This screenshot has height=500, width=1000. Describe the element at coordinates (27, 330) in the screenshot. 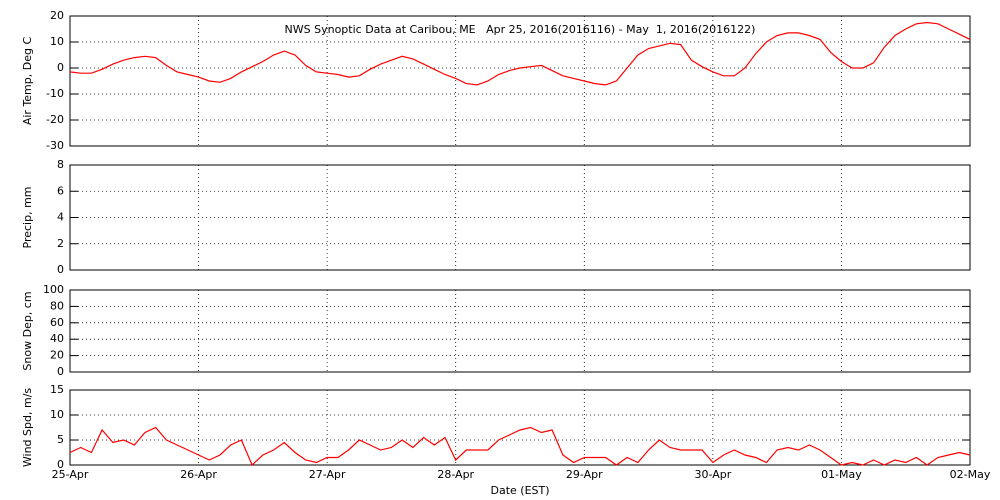

I see `y-axis-label: Snow Dep, cm` at that location.